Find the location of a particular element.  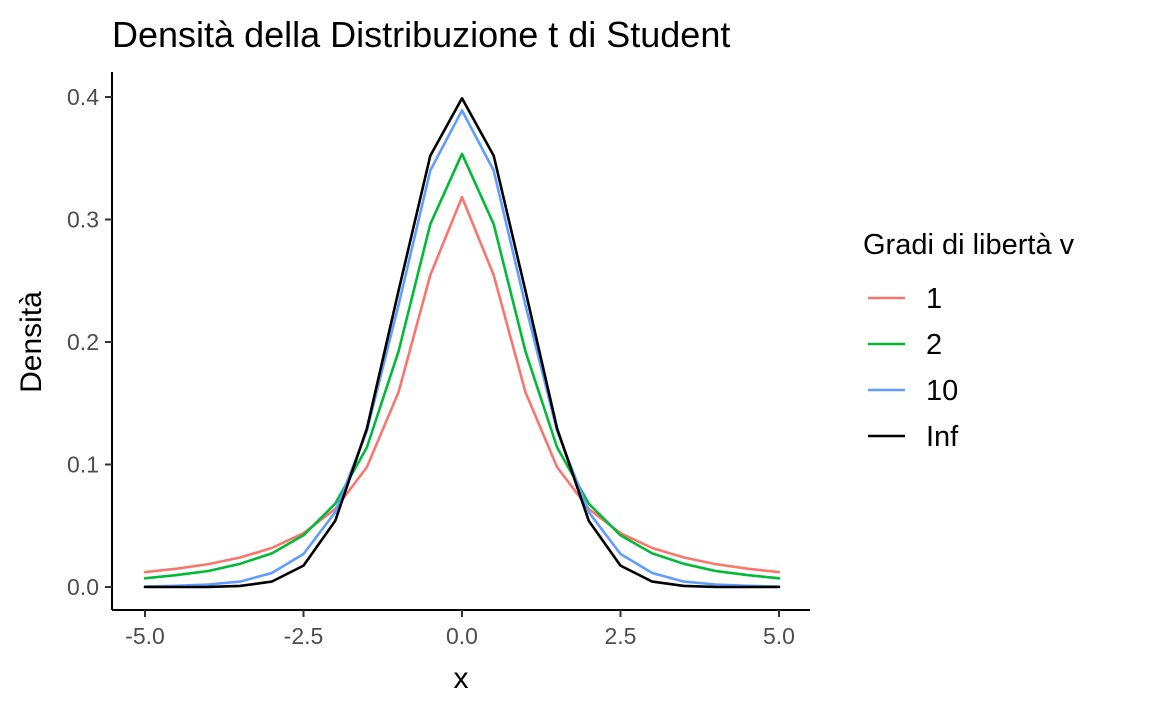

legend-item-Inf: Inf is located at coordinates (913, 437).